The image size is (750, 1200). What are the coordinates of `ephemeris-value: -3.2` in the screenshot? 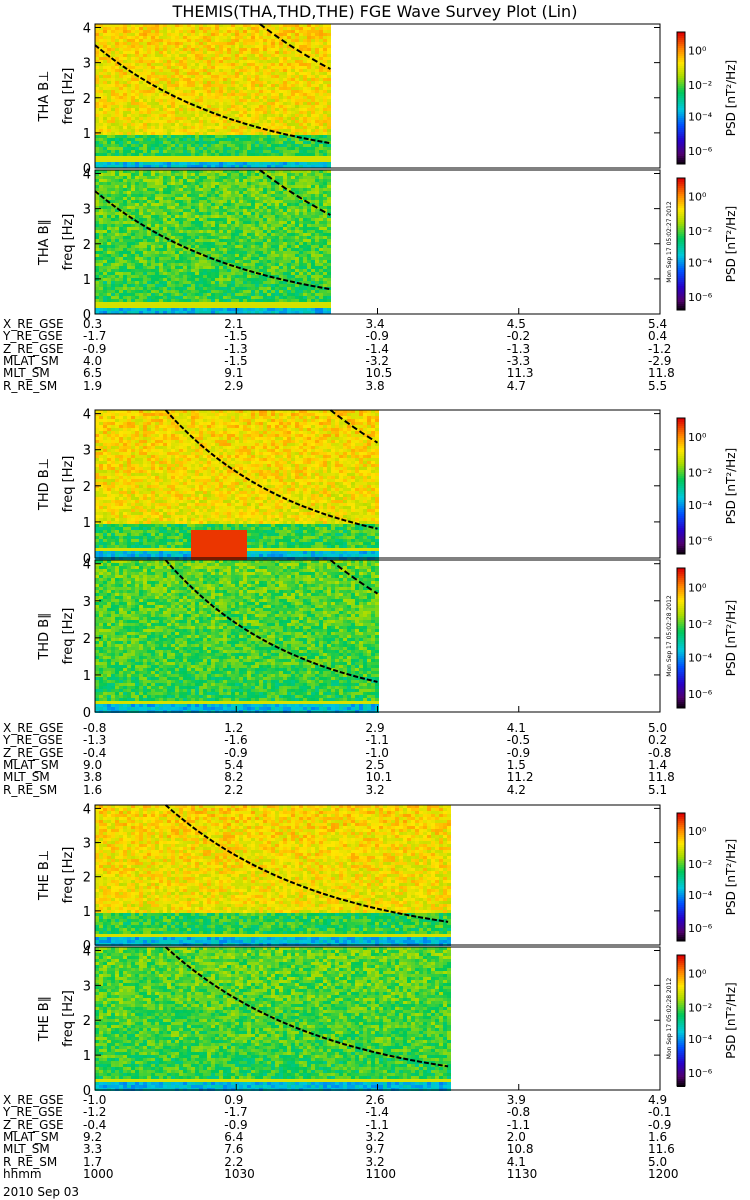 It's located at (377, 361).